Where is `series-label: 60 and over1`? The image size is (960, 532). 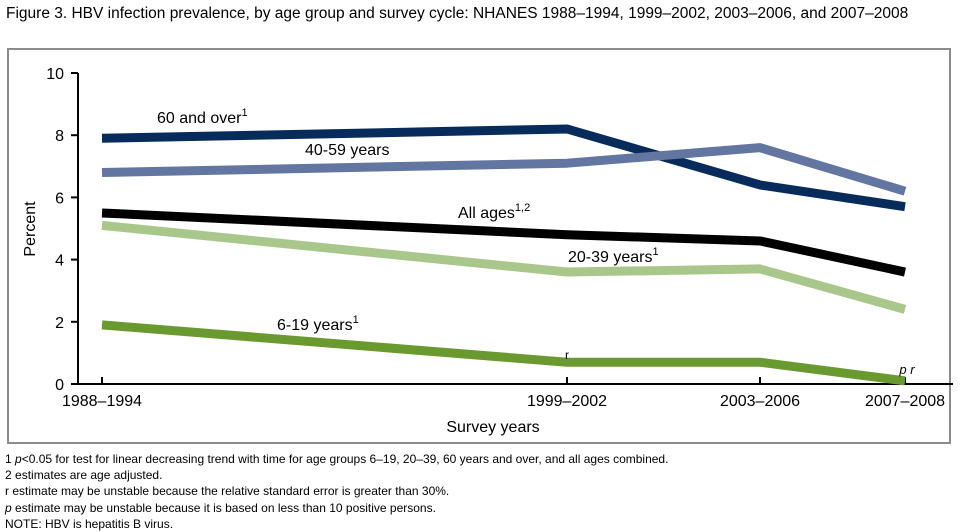
series-label: 60 and over1 is located at coordinates (202, 117).